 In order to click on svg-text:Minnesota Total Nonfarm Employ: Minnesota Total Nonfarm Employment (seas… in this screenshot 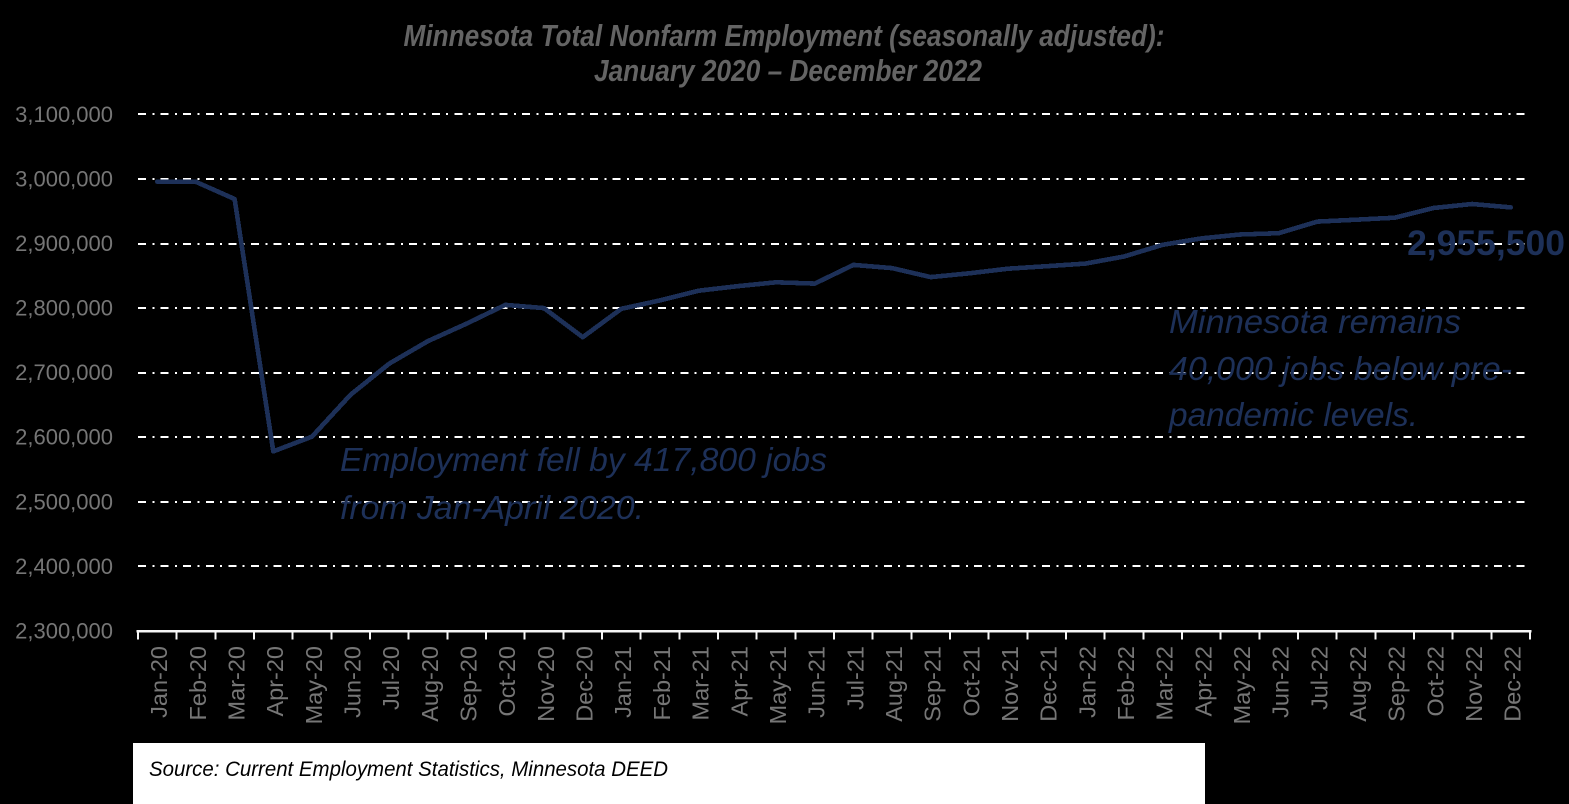, I will do `click(784, 35)`.